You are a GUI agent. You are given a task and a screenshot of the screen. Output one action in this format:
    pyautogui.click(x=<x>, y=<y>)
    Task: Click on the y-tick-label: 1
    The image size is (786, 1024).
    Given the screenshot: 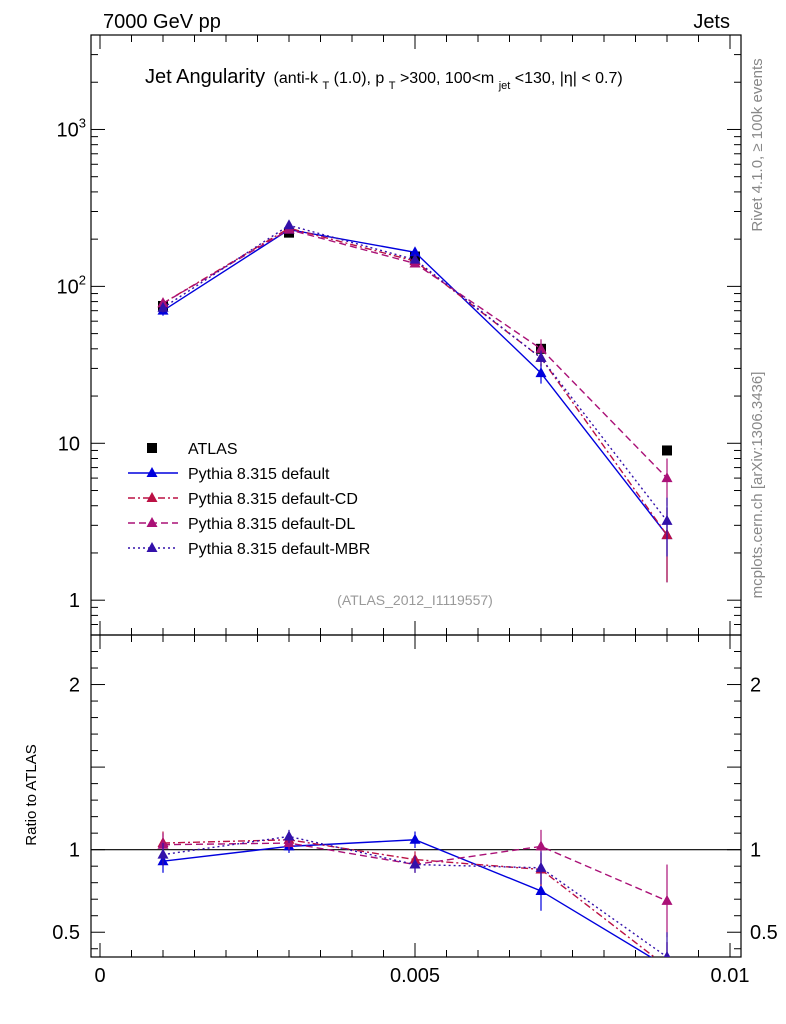 What is the action you would take?
    pyautogui.click(x=74, y=601)
    